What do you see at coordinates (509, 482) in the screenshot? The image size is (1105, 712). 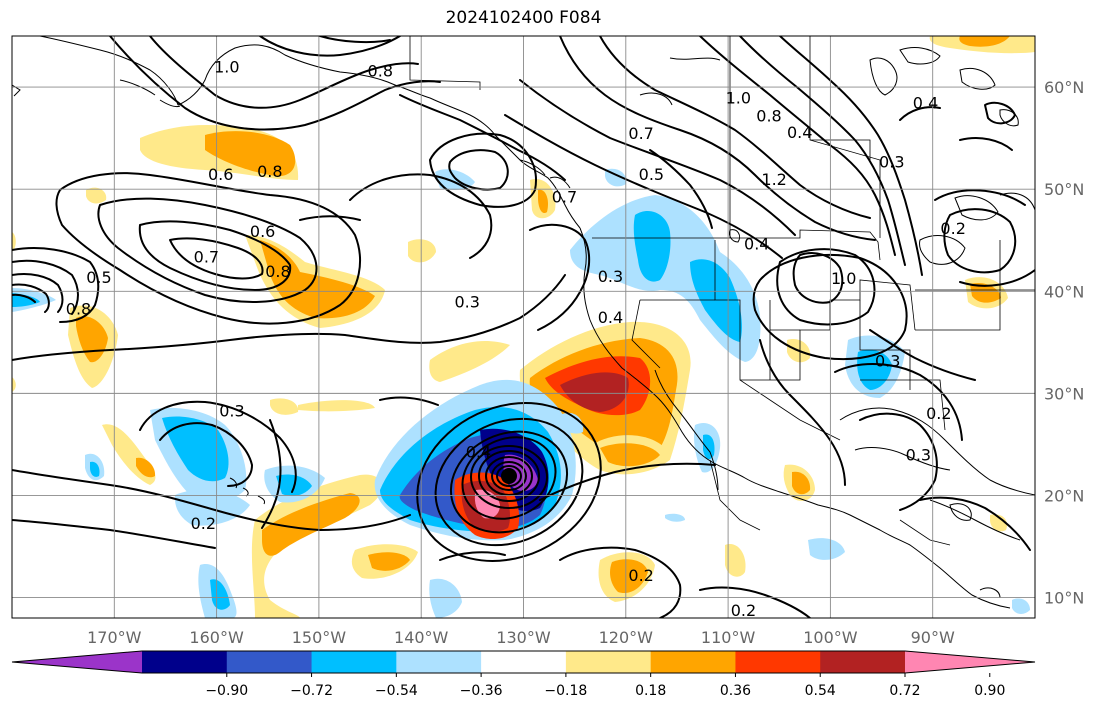 I see `storm-contours` at bounding box center [509, 482].